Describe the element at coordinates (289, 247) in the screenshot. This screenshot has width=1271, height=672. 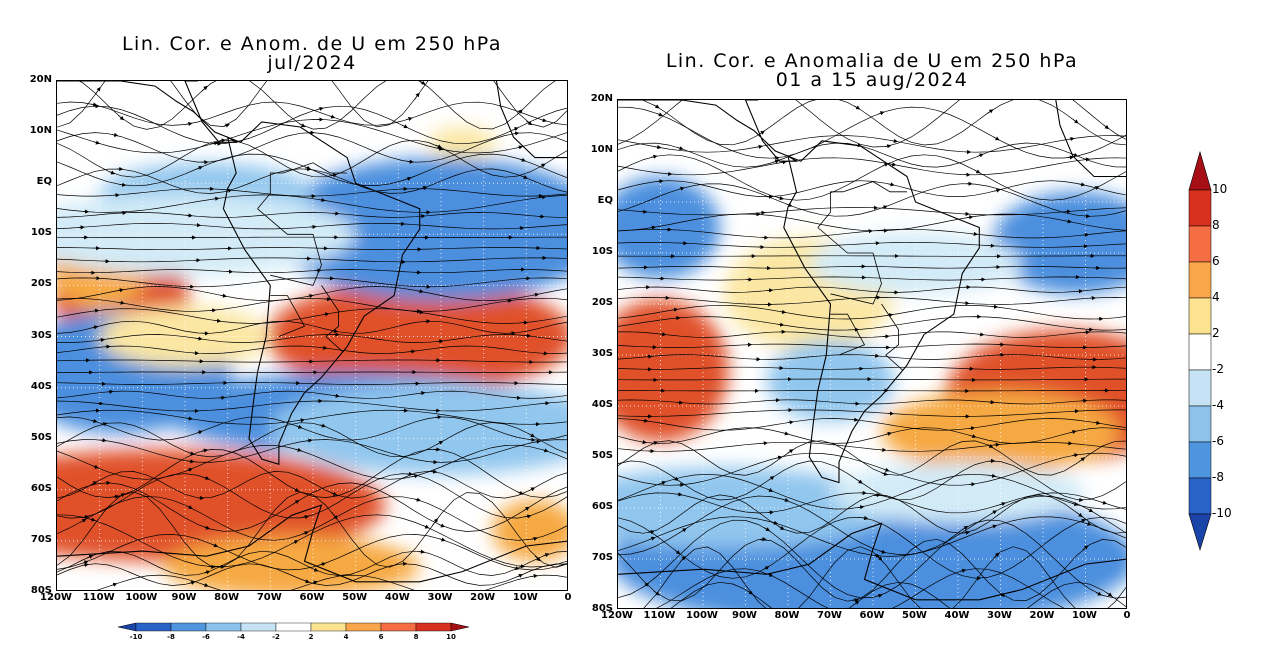
I see `border-line` at that location.